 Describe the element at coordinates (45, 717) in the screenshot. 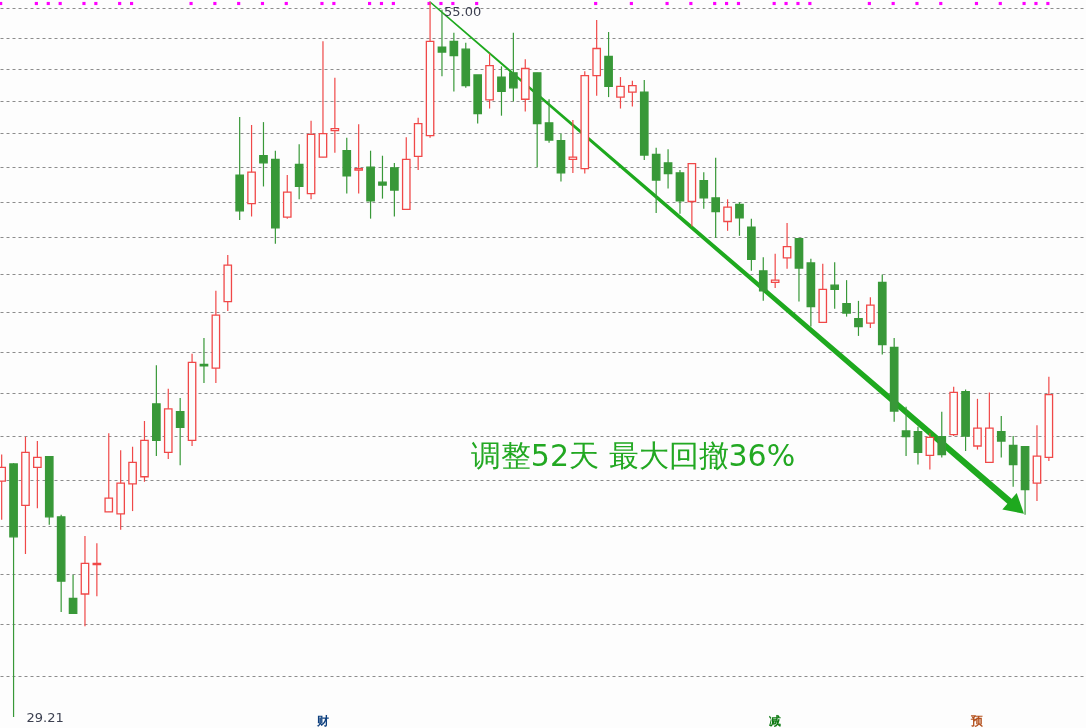

I see `annotation: 29.21` at that location.